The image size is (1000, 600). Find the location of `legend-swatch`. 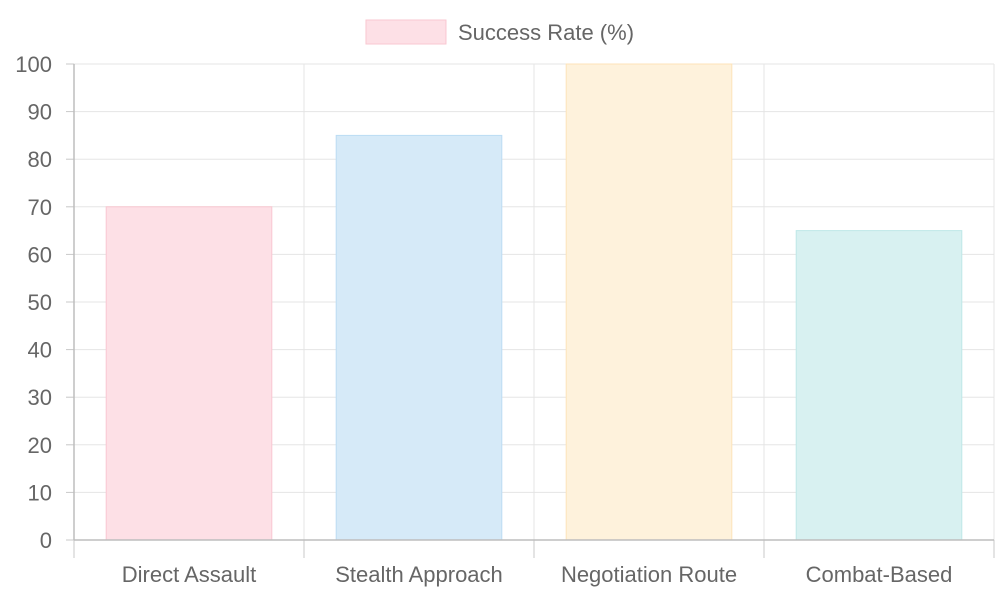

legend-swatch is located at coordinates (406, 32).